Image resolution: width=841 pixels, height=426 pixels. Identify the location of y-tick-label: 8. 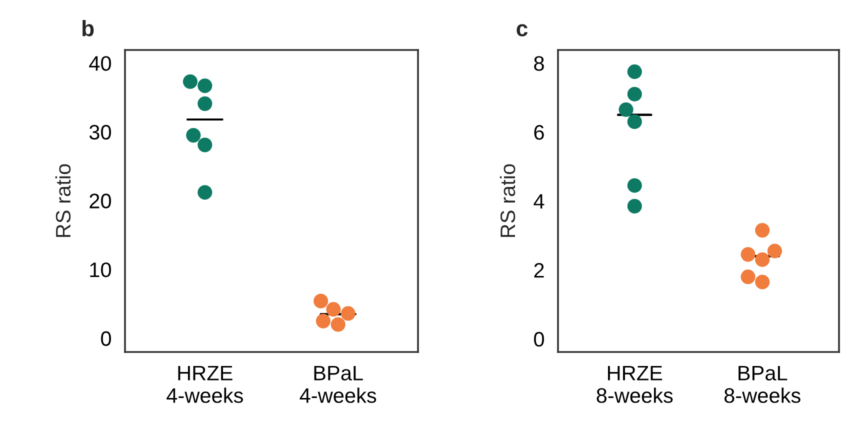
(539, 63).